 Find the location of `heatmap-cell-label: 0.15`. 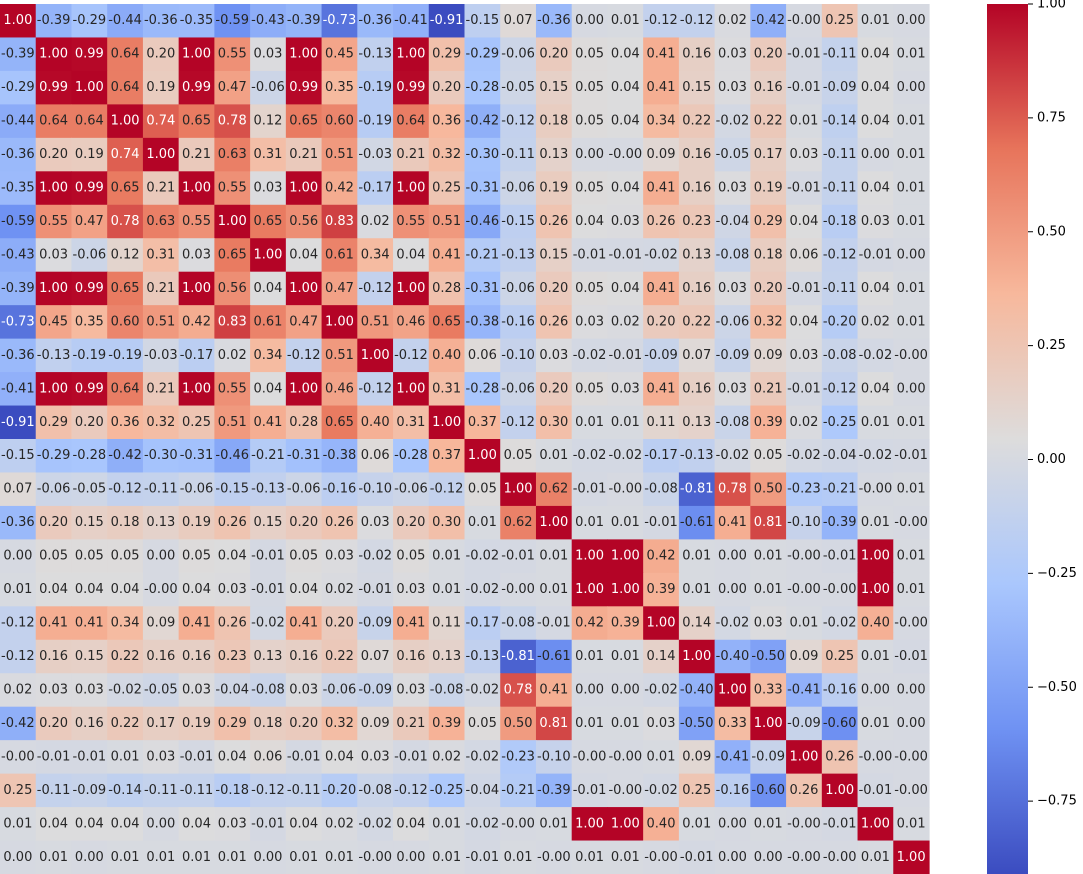

heatmap-cell-label: 0.15 is located at coordinates (696, 87).